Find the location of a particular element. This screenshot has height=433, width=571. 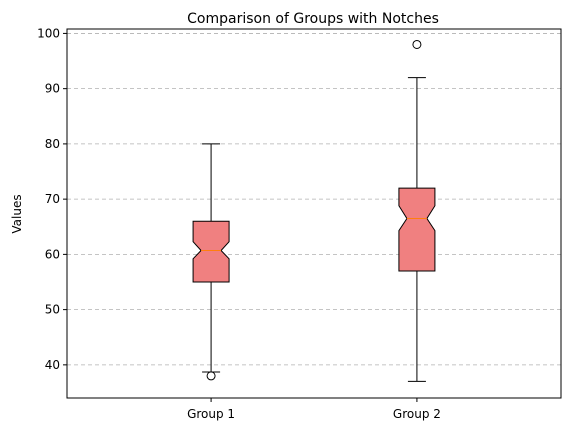

y-tick-label: 40 is located at coordinates (52, 365).